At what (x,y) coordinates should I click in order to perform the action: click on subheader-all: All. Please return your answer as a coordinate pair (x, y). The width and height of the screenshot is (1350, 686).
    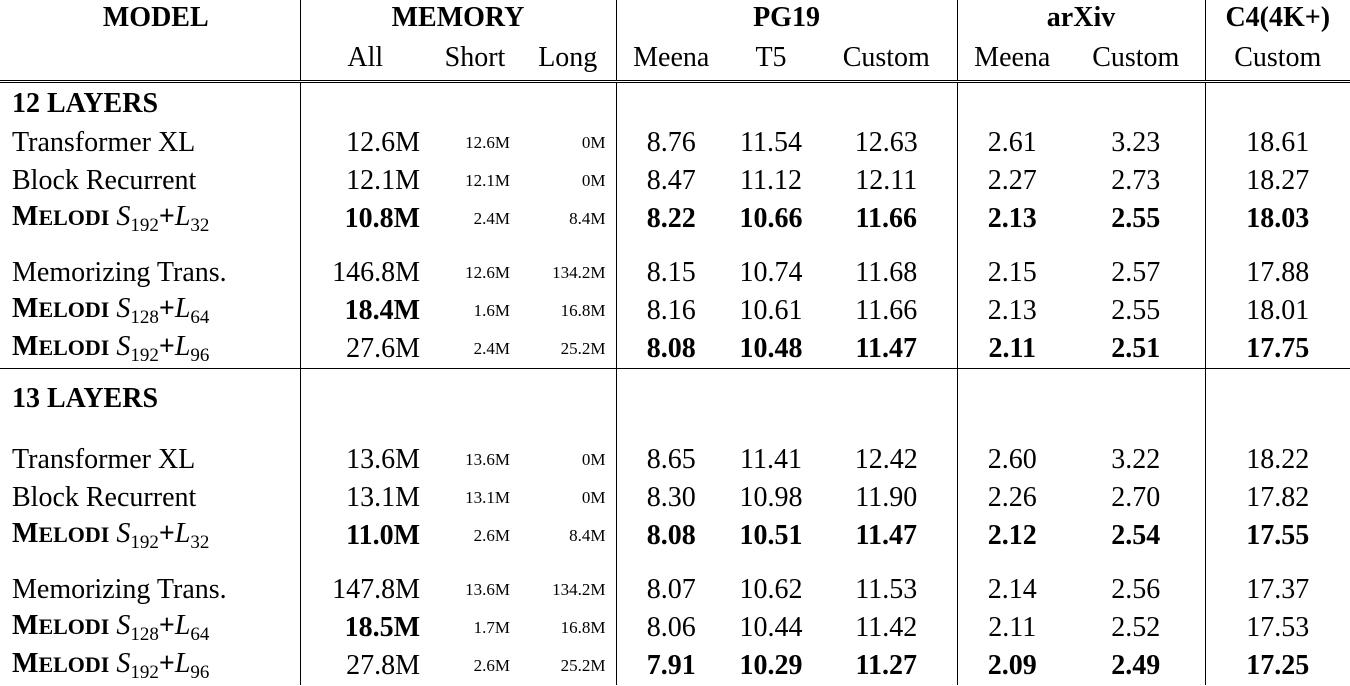
    Looking at the image, I should click on (365, 59).